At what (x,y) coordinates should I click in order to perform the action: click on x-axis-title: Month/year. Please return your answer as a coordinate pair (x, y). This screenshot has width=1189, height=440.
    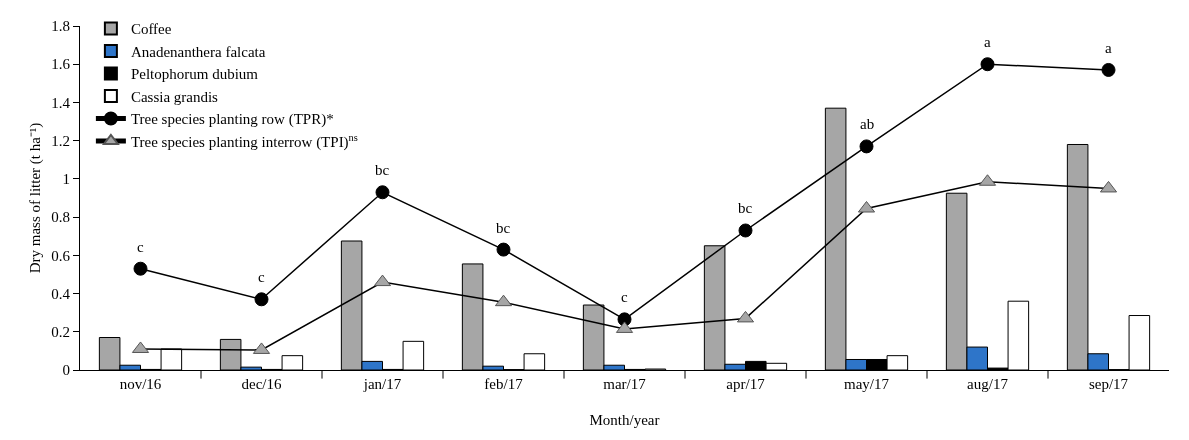
    Looking at the image, I should click on (624, 420).